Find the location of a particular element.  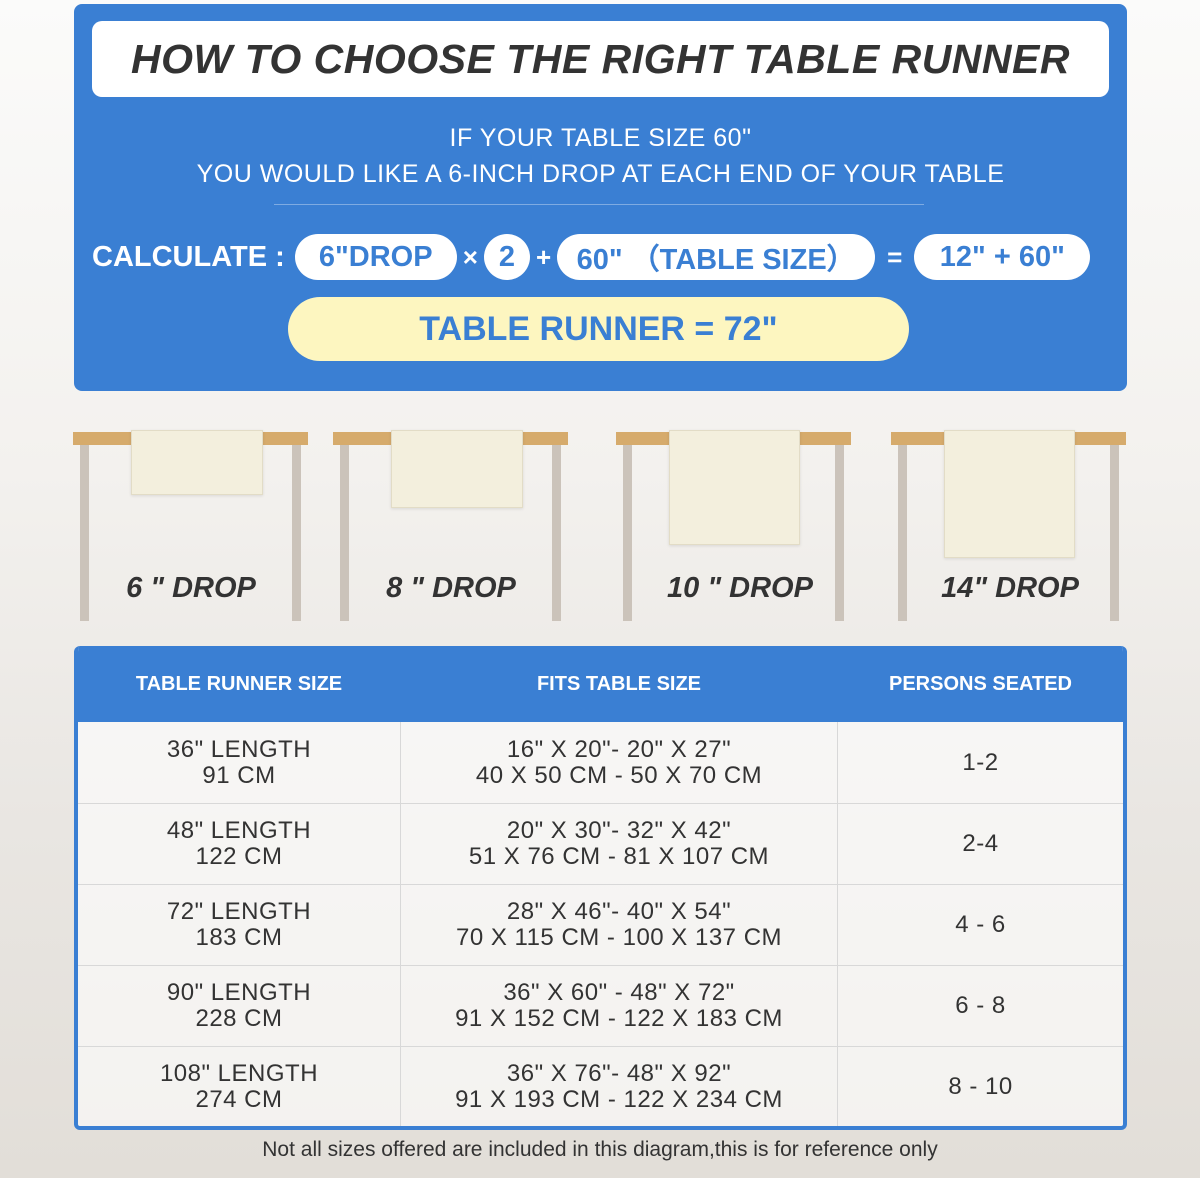

persons-cell: 1-2 is located at coordinates (980, 762).